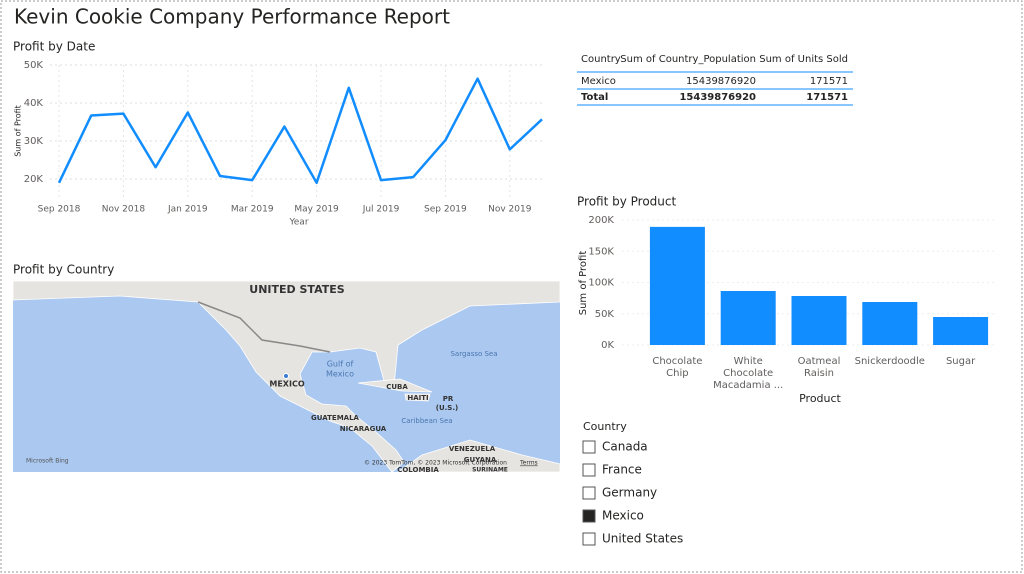 The width and height of the screenshot is (1024, 574). I want to click on y-tick-label: 150K, so click(601, 251).